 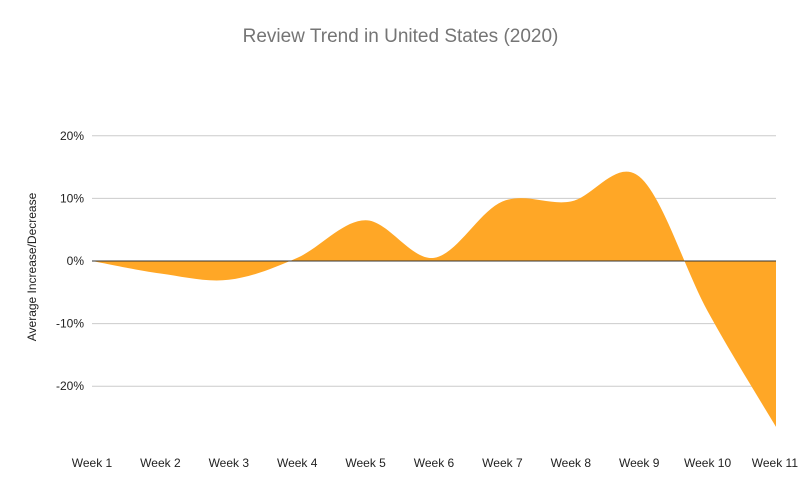 I want to click on y-tick-label: 20%, so click(x=72, y=136).